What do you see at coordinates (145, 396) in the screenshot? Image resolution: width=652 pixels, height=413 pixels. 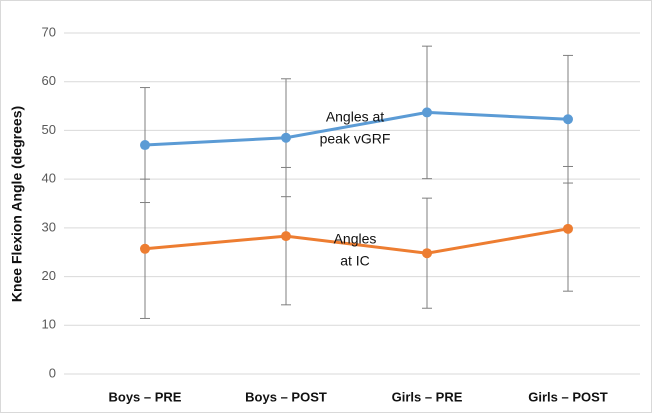 I see `x-tick-label: Boys – PRE` at bounding box center [145, 396].